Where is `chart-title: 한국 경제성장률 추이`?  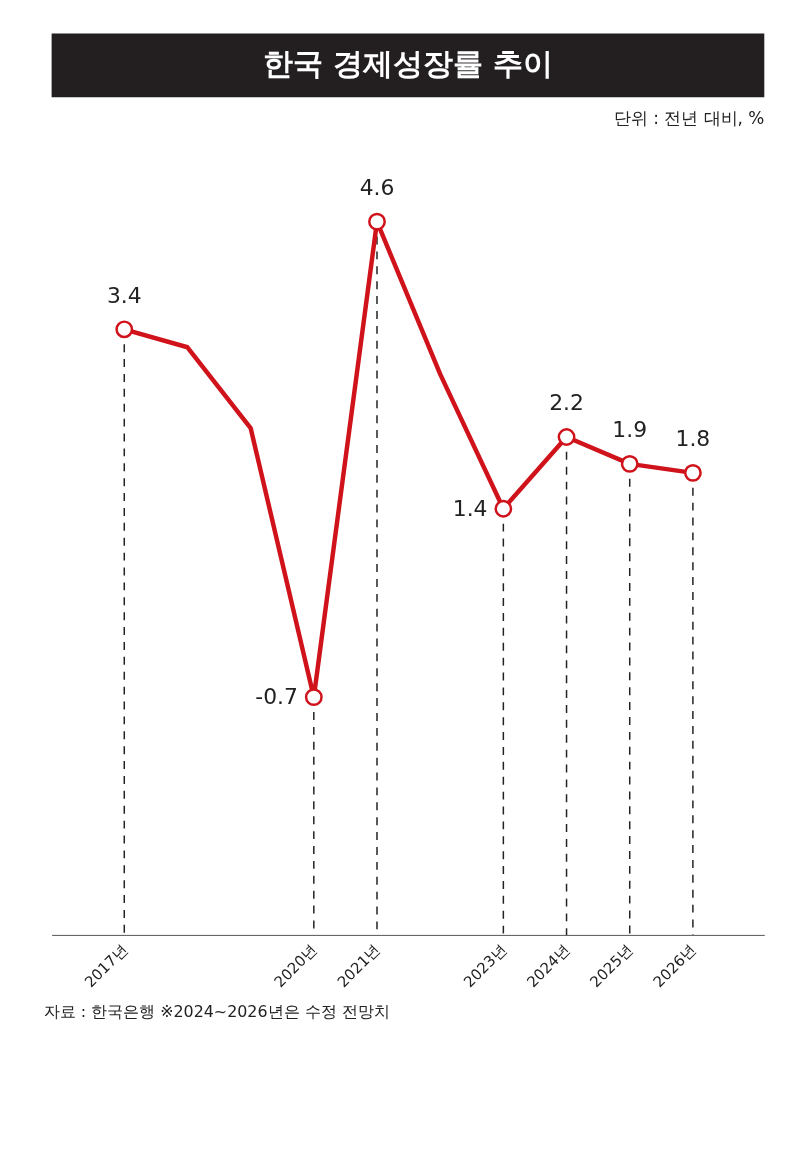
chart-title: 한국 경제성장률 추이 is located at coordinates (408, 64).